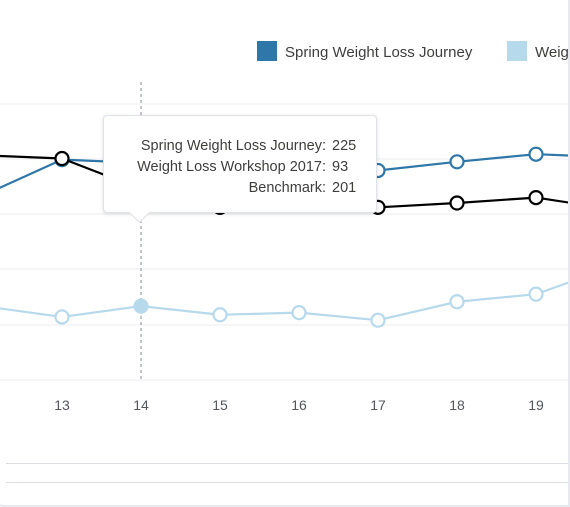  I want to click on tooltip-value: 225, so click(344, 146).